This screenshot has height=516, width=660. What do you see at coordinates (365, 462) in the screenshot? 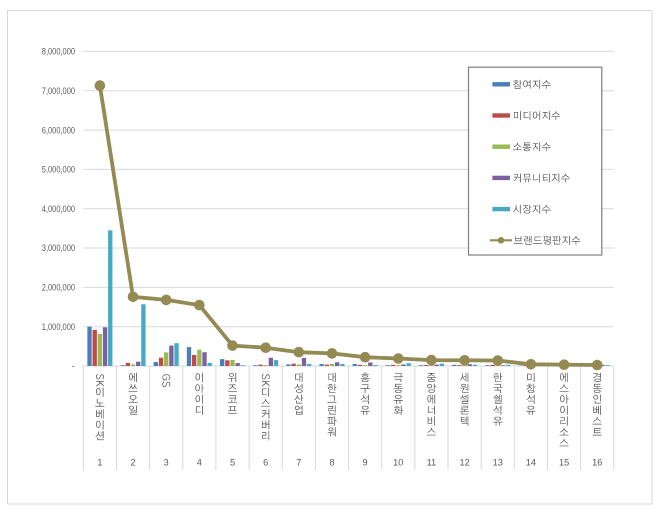
I see `svg-text: 9` at bounding box center [365, 462].